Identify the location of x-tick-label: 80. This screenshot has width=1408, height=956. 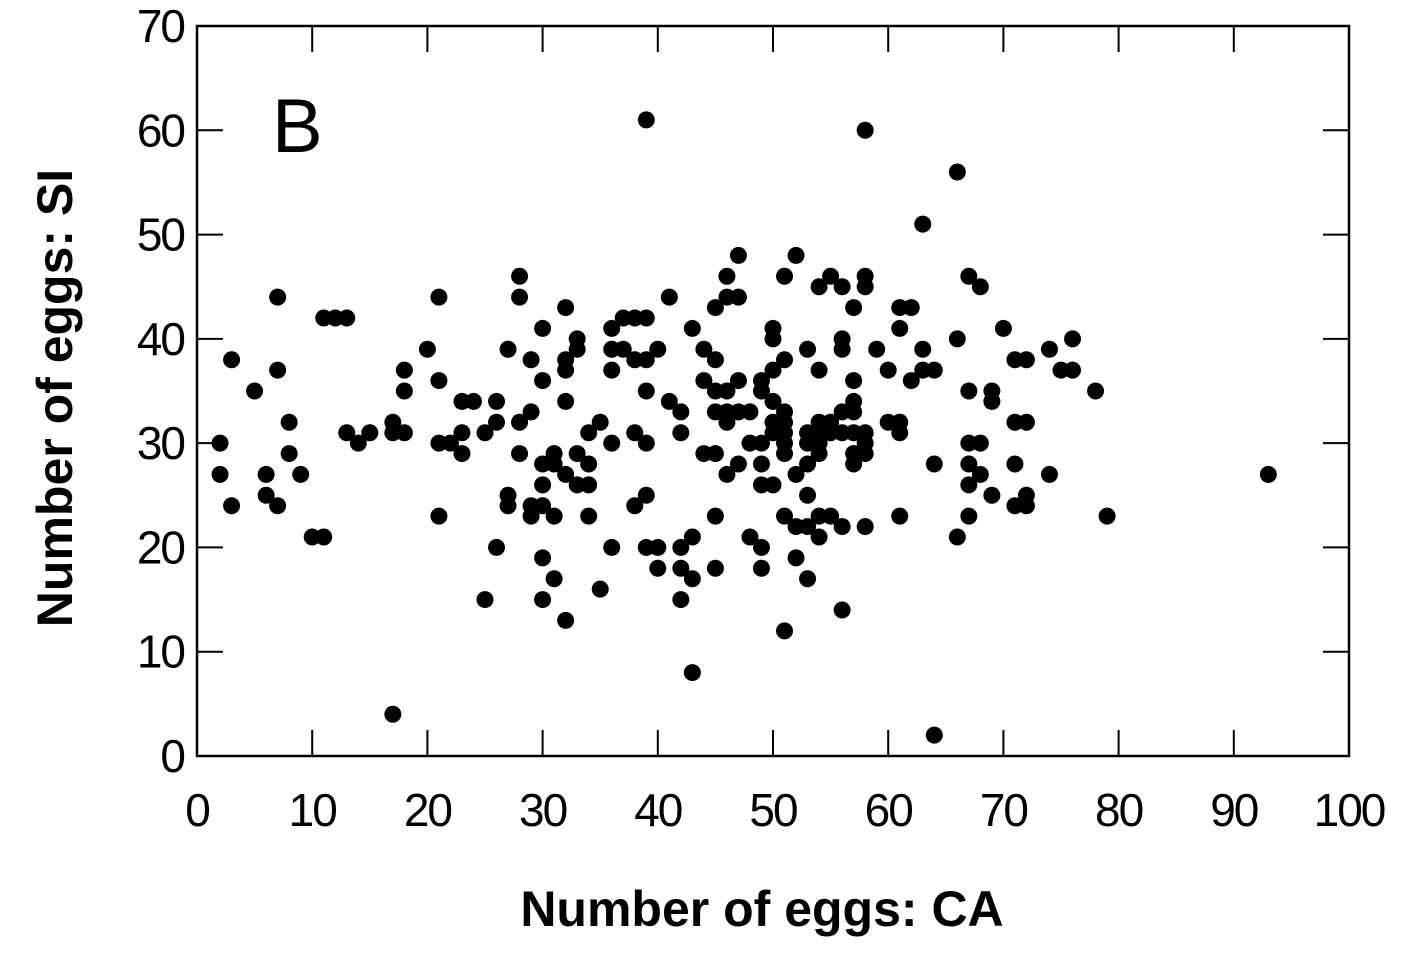
(1119, 810).